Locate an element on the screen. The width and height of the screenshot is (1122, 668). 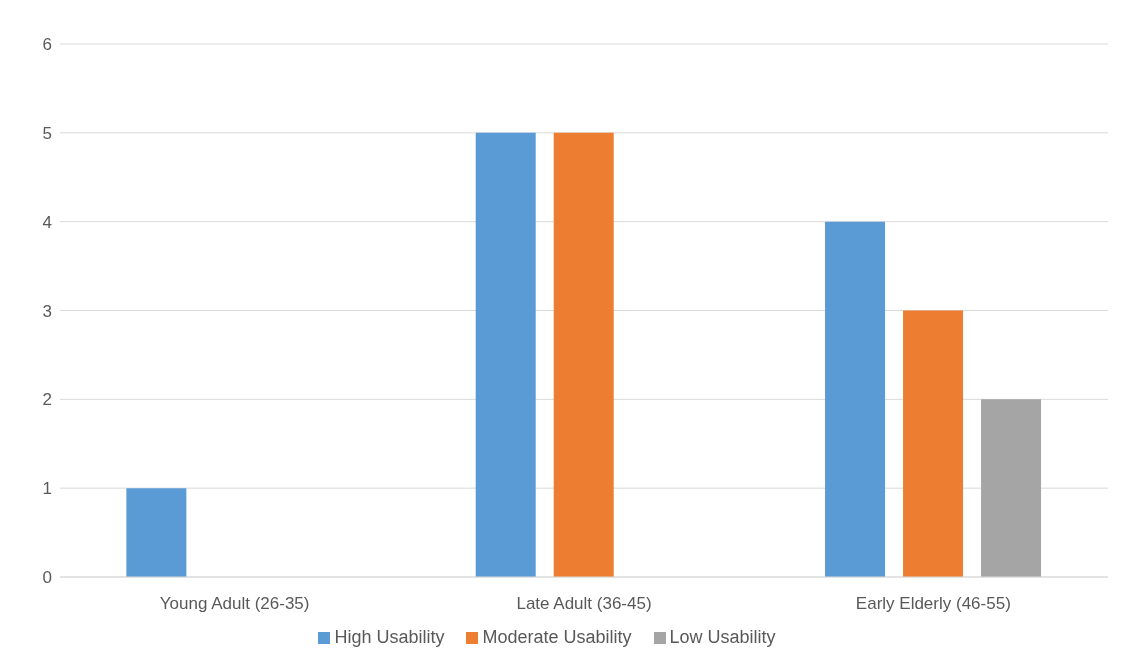
x-tick-label: Early Elderly (46-55) is located at coordinates (933, 604).